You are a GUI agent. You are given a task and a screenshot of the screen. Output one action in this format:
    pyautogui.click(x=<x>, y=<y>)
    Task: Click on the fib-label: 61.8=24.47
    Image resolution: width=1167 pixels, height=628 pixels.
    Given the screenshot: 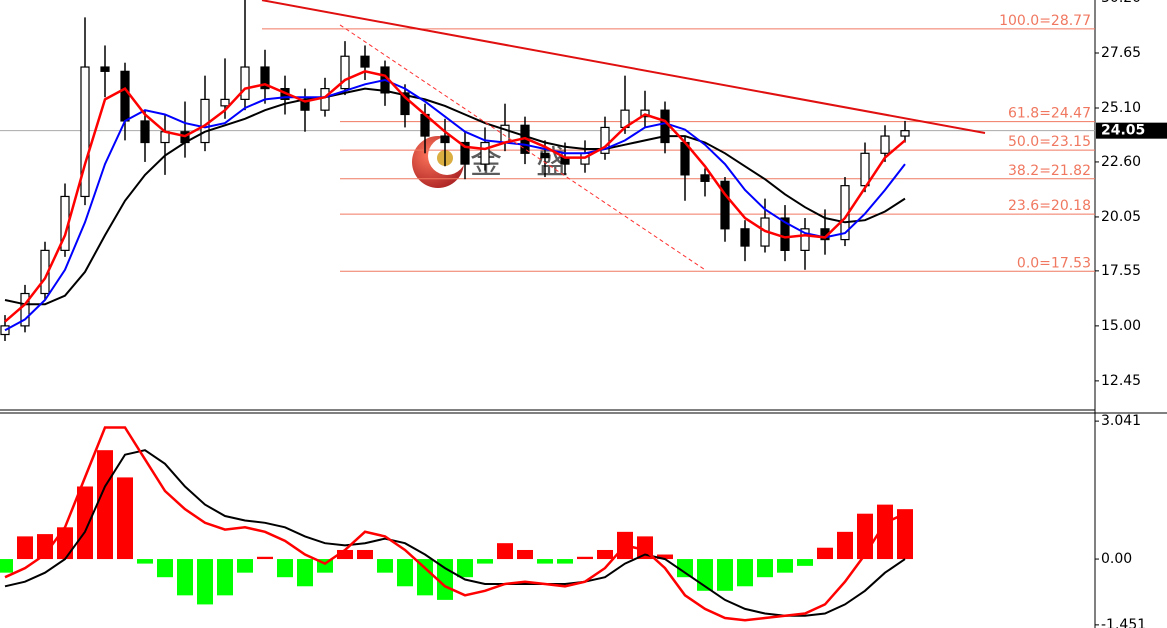 What is the action you would take?
    pyautogui.click(x=1049, y=114)
    